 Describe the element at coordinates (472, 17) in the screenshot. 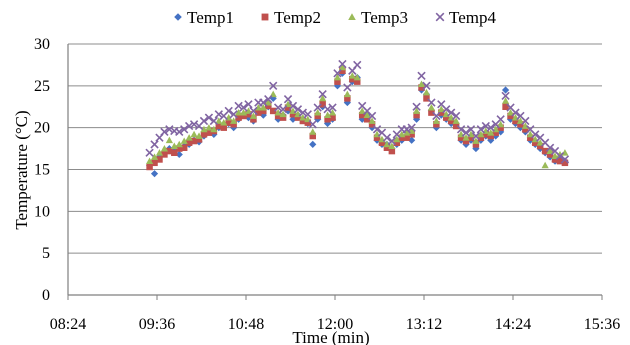

I see `legend-label: Temp4` at that location.